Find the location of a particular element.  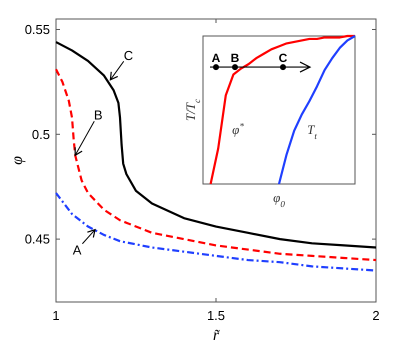

x-tick-label: 1.5 is located at coordinates (216, 315).